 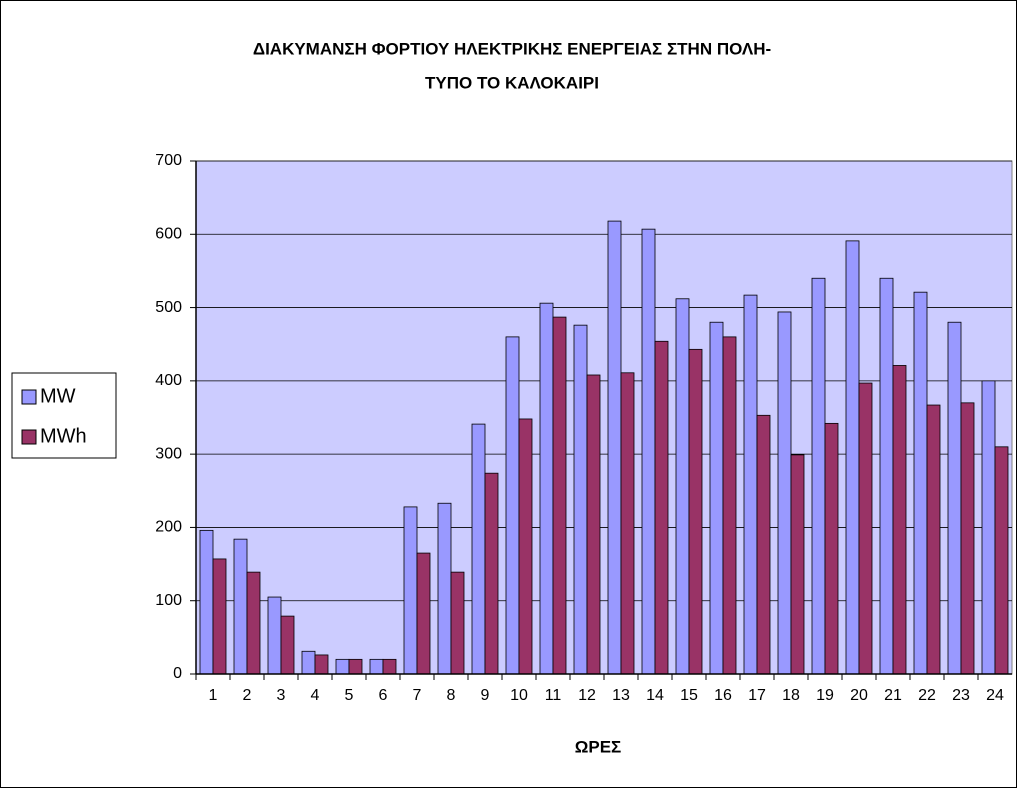 What do you see at coordinates (961, 695) in the screenshot?
I see `x-tick-label: 23` at bounding box center [961, 695].